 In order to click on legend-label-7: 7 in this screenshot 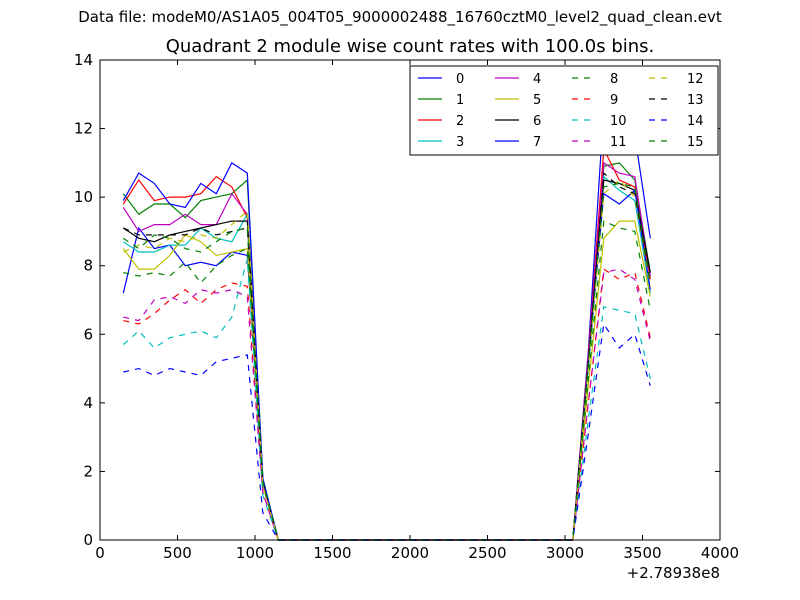, I will do `click(537, 142)`.